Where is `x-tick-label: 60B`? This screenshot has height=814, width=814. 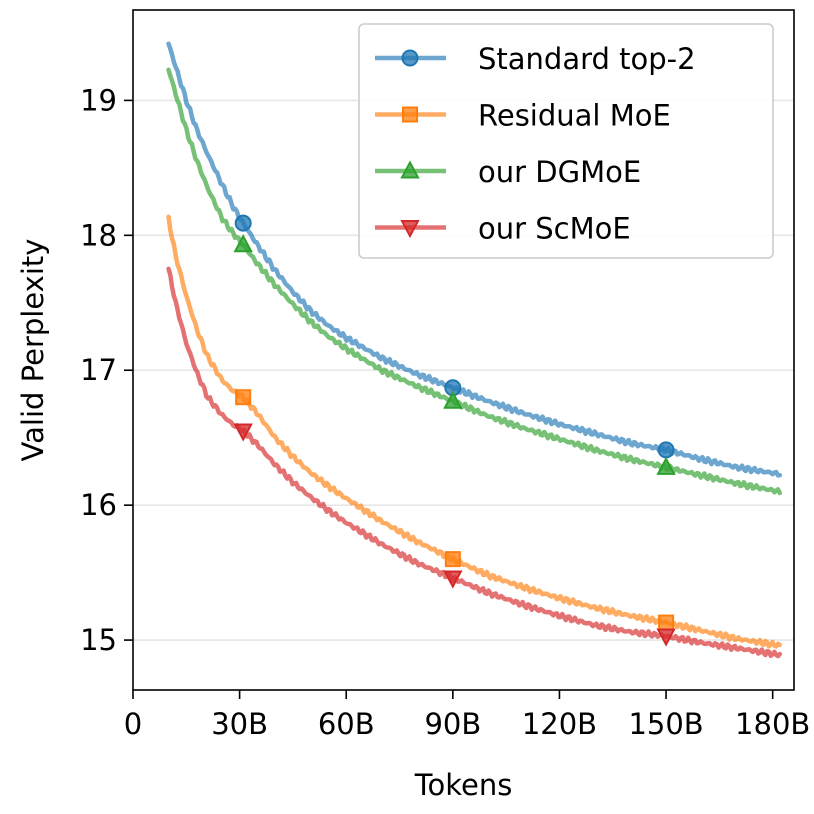
x-tick-label: 60B is located at coordinates (346, 724).